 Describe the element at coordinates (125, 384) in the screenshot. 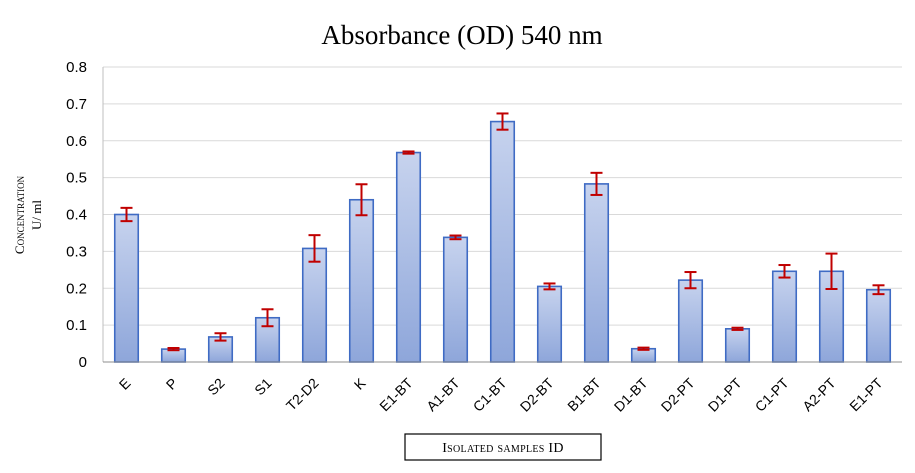

I see `x-tick-label: E` at that location.